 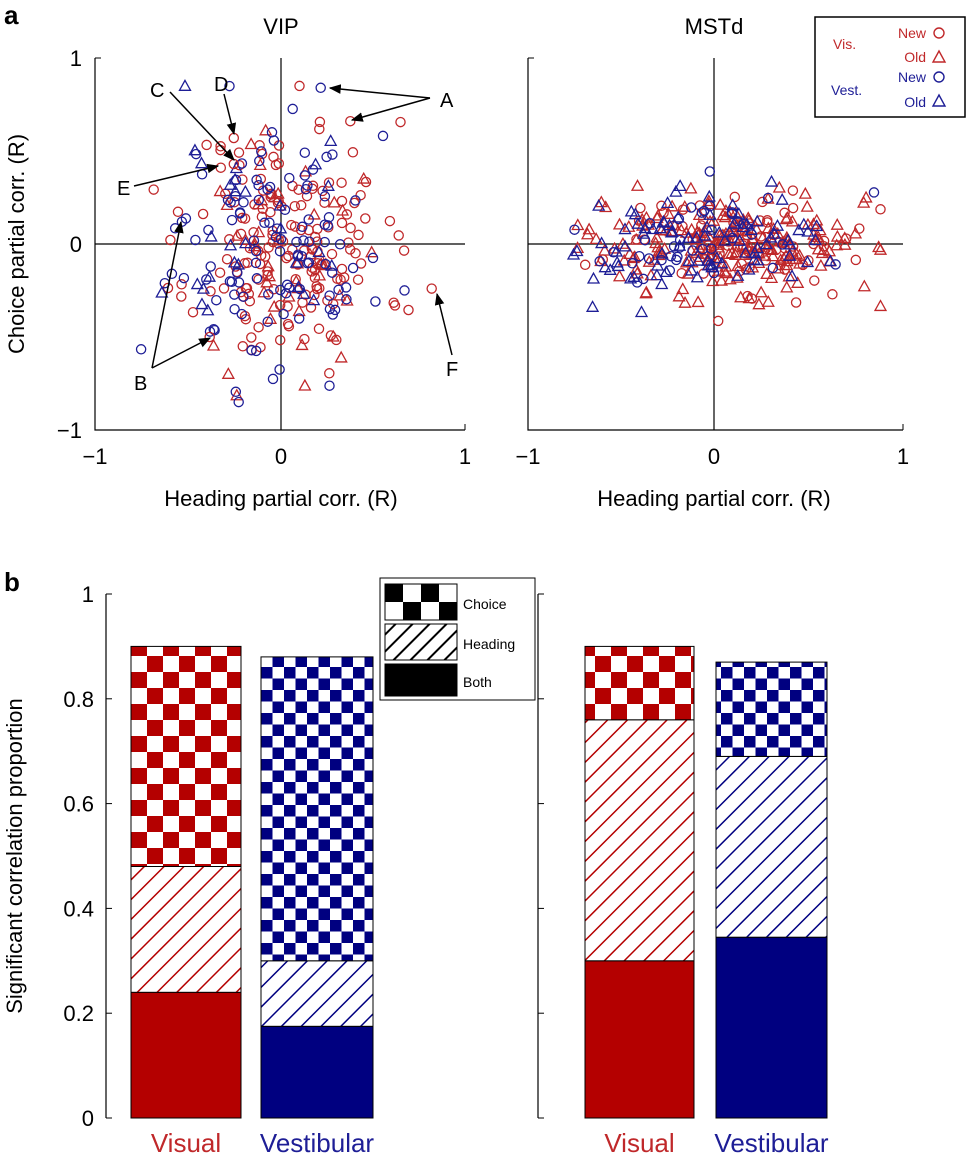 I want to click on vip-ytick-bottom: −1, so click(x=69, y=430).